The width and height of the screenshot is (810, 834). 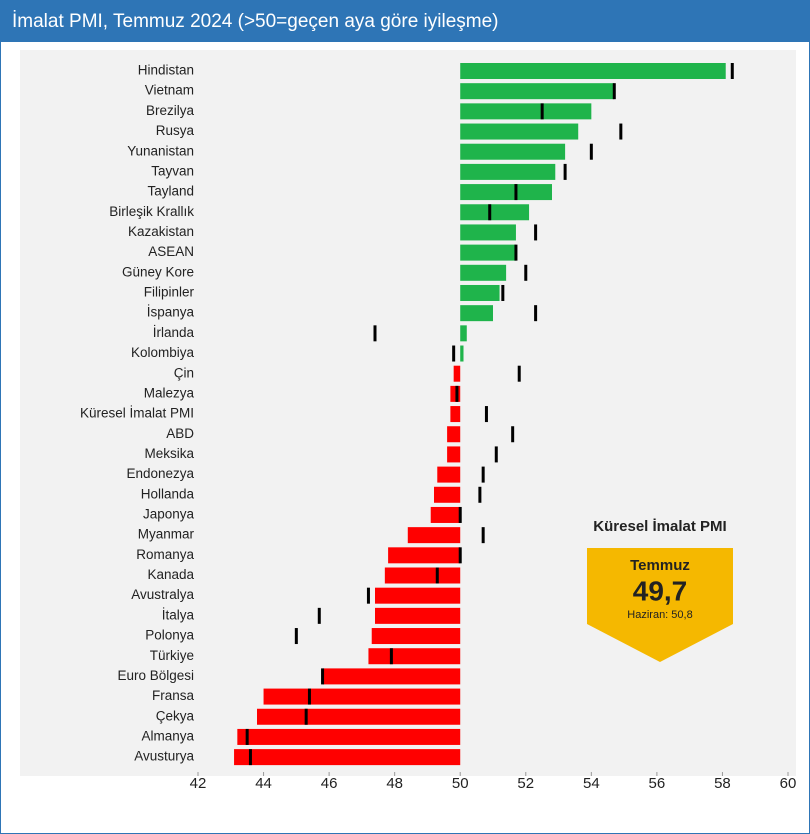 What do you see at coordinates (198, 783) in the screenshot?
I see `x-tick-label: 42` at bounding box center [198, 783].